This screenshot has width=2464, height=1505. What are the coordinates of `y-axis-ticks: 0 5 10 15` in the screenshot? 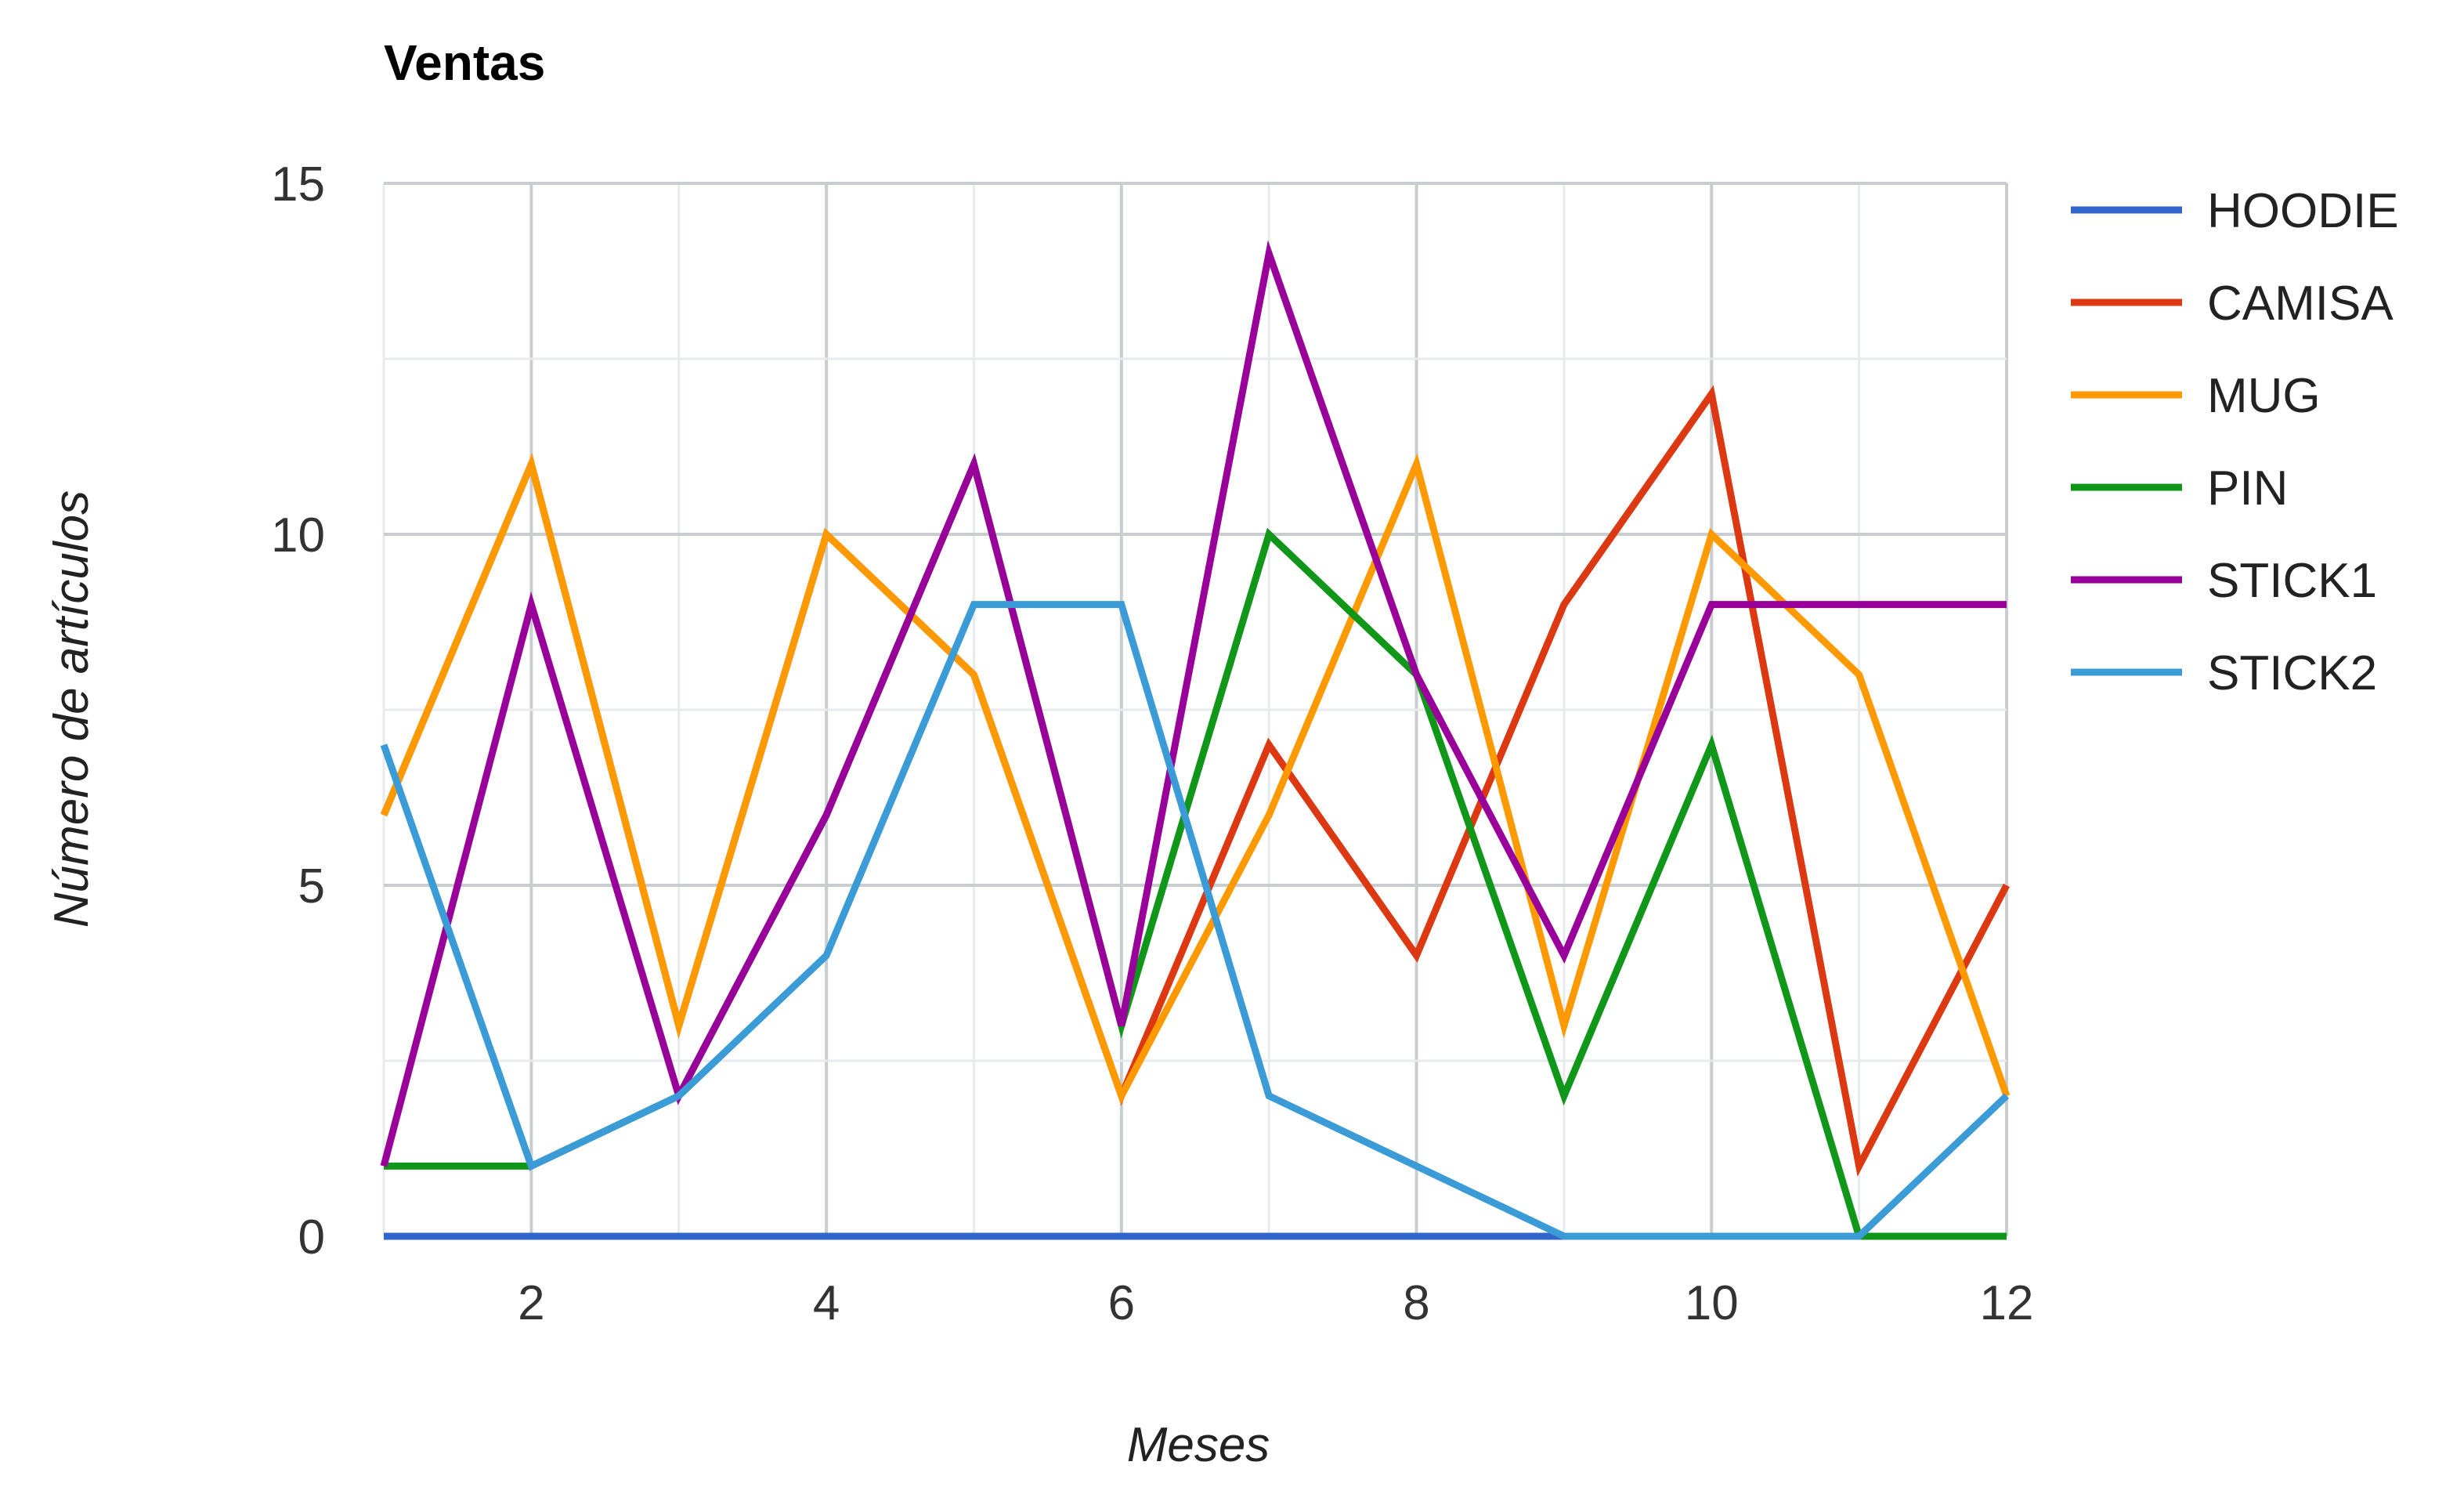 It's located at (298, 710).